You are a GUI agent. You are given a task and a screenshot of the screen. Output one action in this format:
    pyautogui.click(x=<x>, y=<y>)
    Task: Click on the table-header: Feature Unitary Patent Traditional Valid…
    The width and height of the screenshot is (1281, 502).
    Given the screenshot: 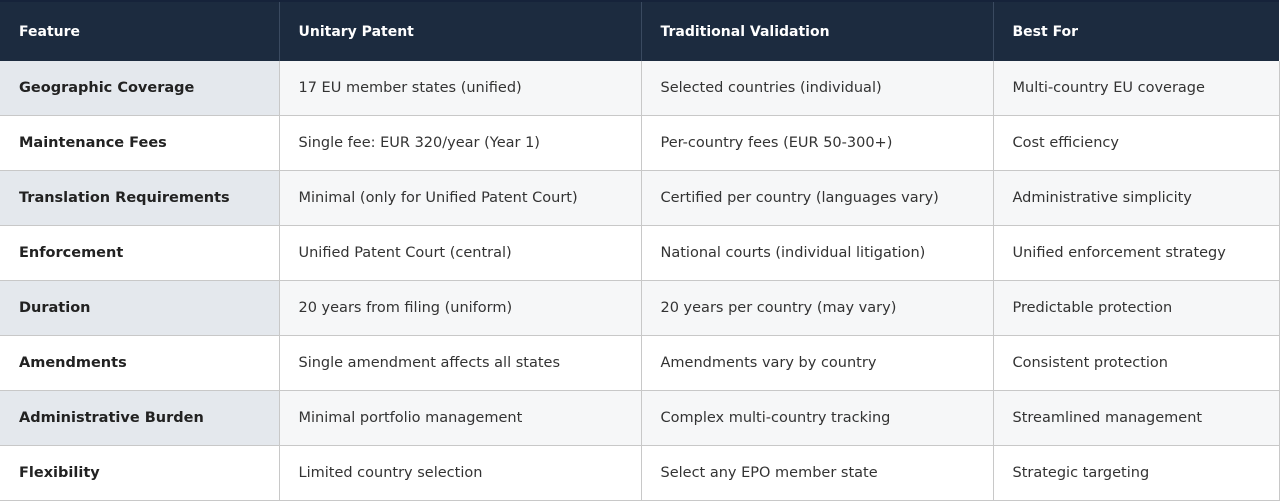 What is the action you would take?
    pyautogui.click(x=639, y=31)
    